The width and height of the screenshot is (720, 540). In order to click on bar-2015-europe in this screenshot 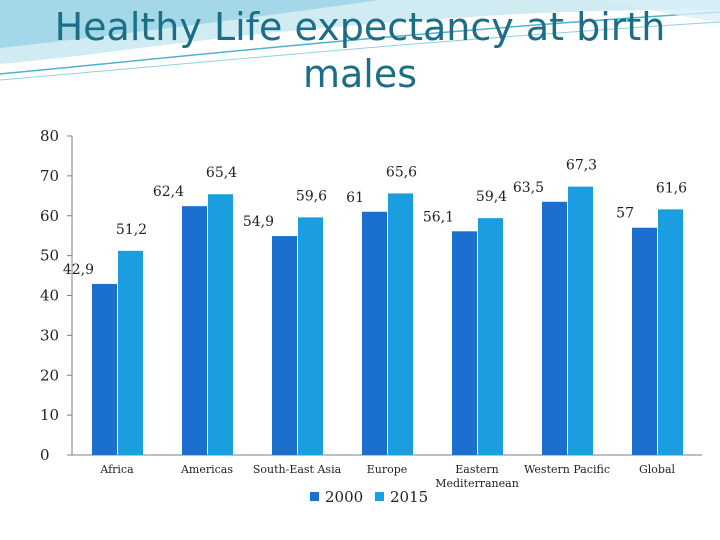, I will do `click(400, 324)`.